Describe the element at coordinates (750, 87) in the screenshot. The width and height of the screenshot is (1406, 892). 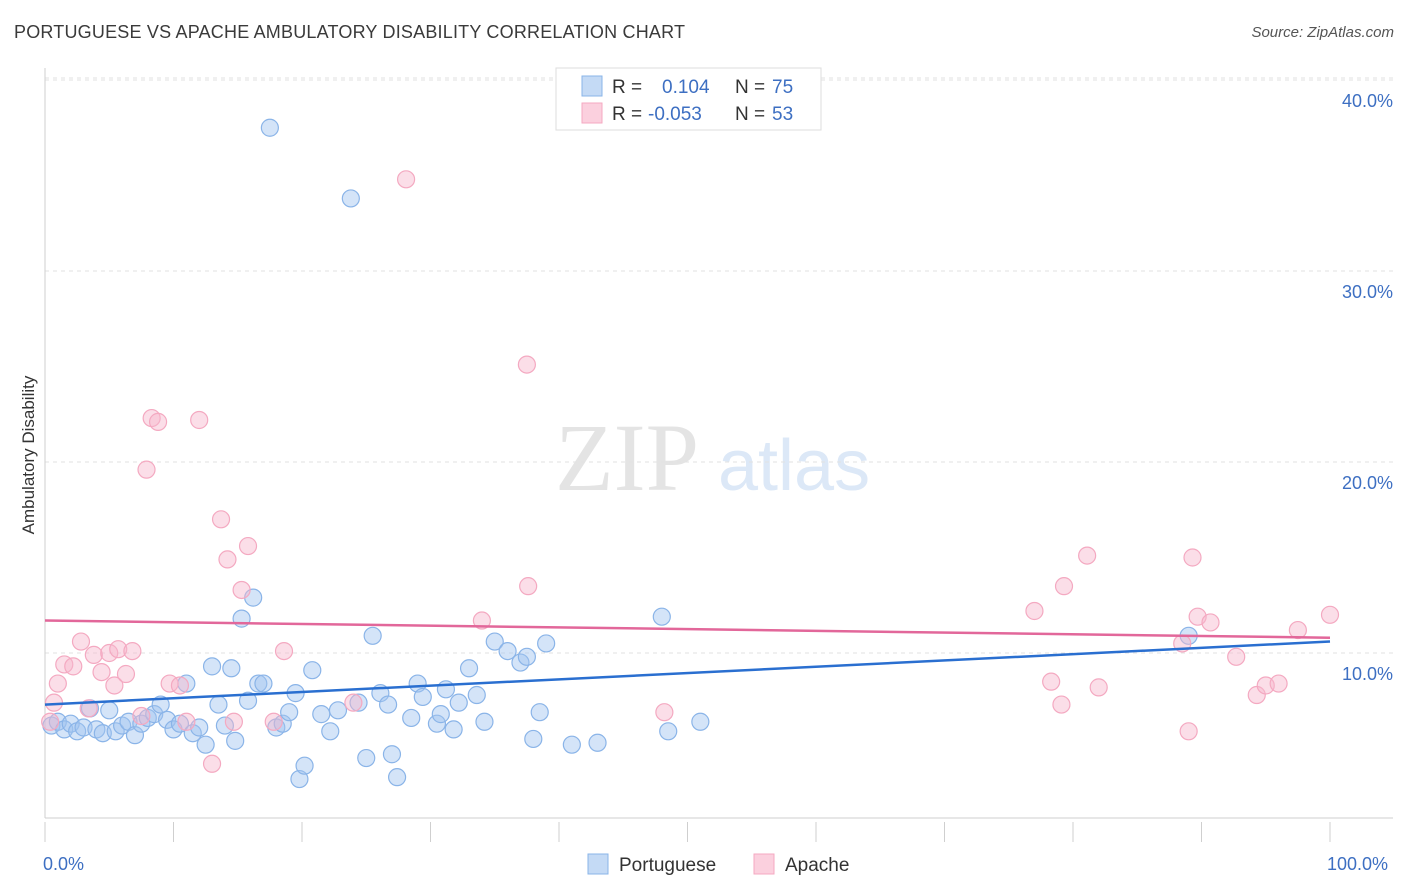
I see `legend-n-label-portuguese: N =` at that location.